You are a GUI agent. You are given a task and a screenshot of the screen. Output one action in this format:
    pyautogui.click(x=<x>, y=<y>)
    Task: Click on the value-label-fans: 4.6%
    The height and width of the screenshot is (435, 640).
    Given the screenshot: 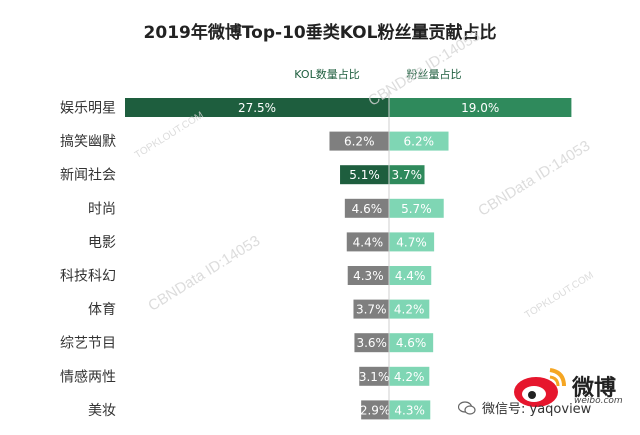 What is the action you would take?
    pyautogui.click(x=411, y=343)
    